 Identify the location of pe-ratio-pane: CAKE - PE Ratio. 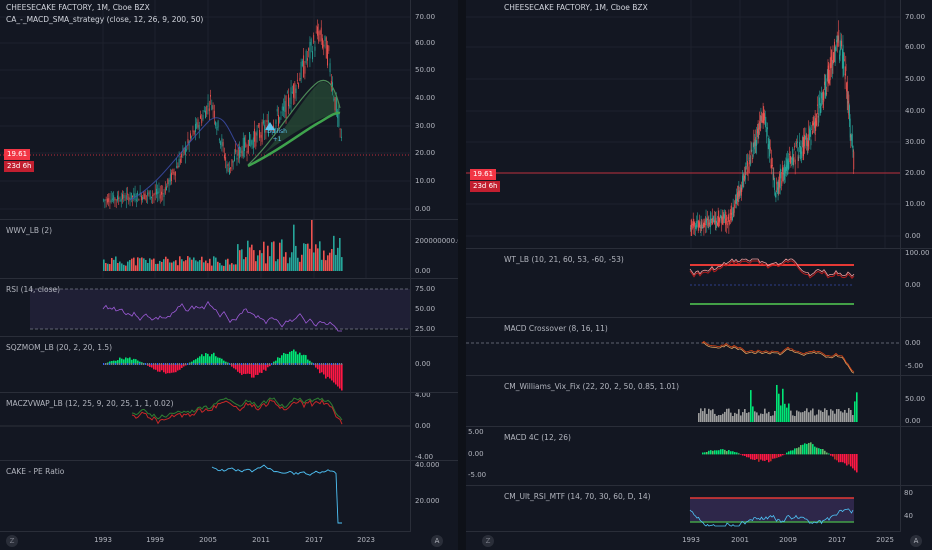
(205, 496).